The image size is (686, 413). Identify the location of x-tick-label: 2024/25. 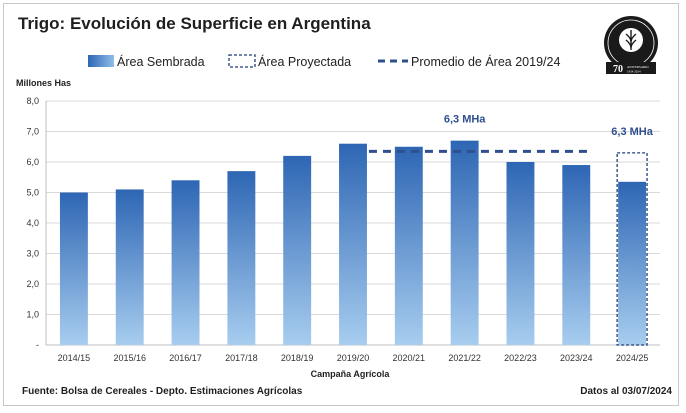
(632, 358).